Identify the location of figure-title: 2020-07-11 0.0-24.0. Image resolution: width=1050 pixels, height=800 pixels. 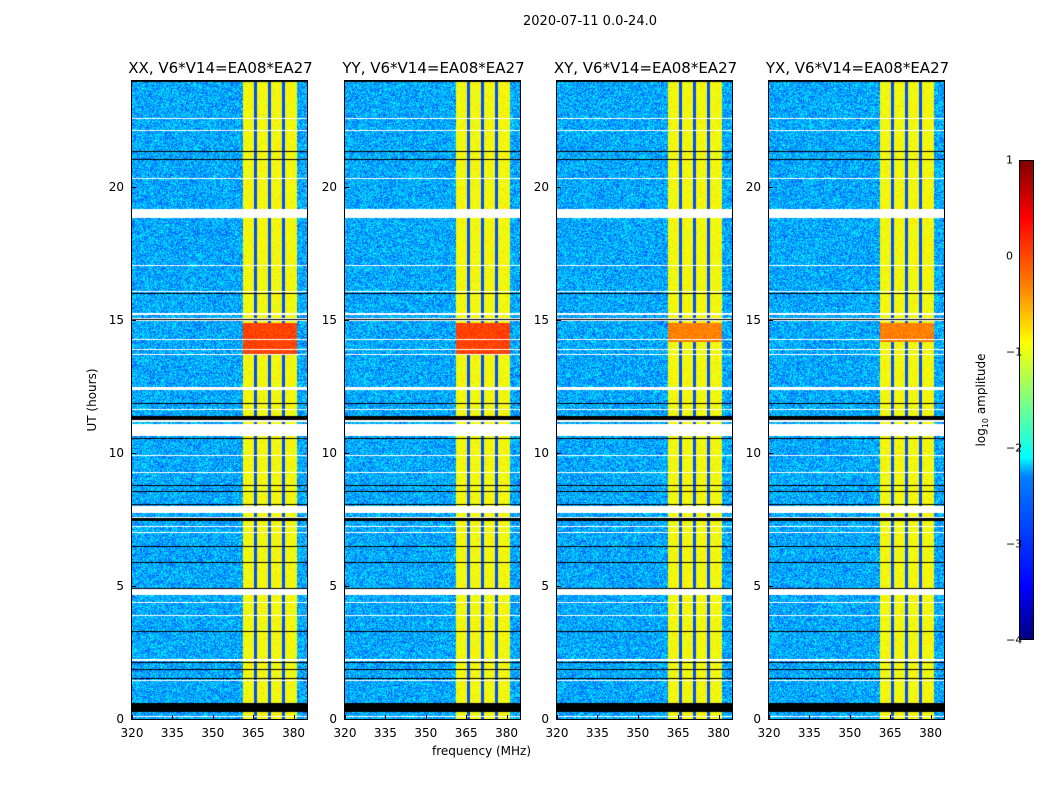
(590, 21).